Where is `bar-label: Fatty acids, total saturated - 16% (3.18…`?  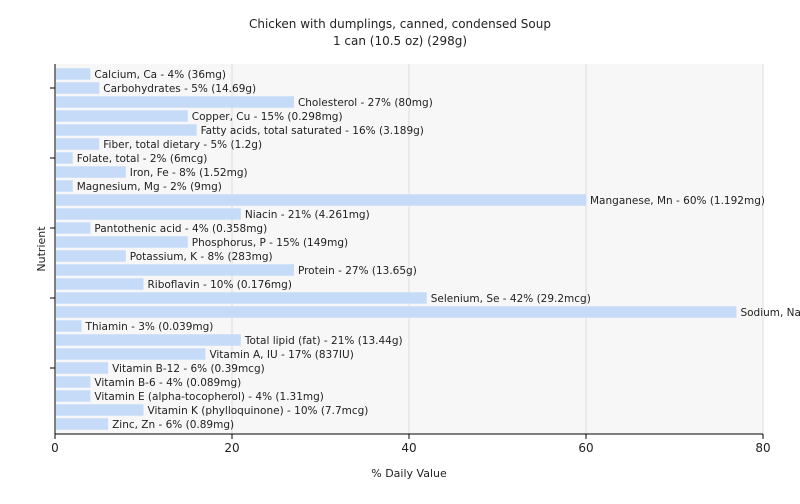 bar-label: Fatty acids, total saturated - 16% (3.18… is located at coordinates (312, 131).